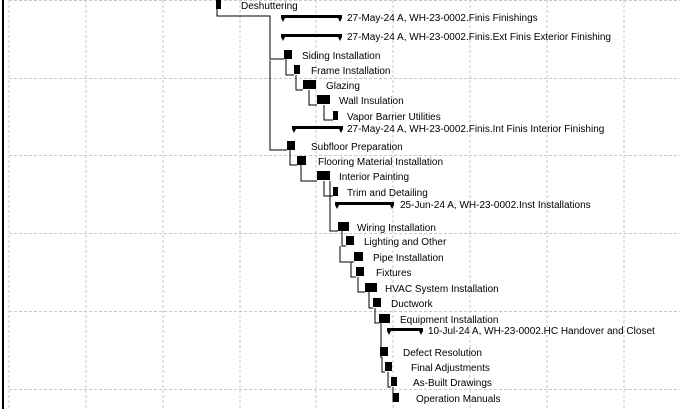  What do you see at coordinates (380, 162) in the screenshot?
I see `flooring-material-installation-label: Flooring Material Installation` at bounding box center [380, 162].